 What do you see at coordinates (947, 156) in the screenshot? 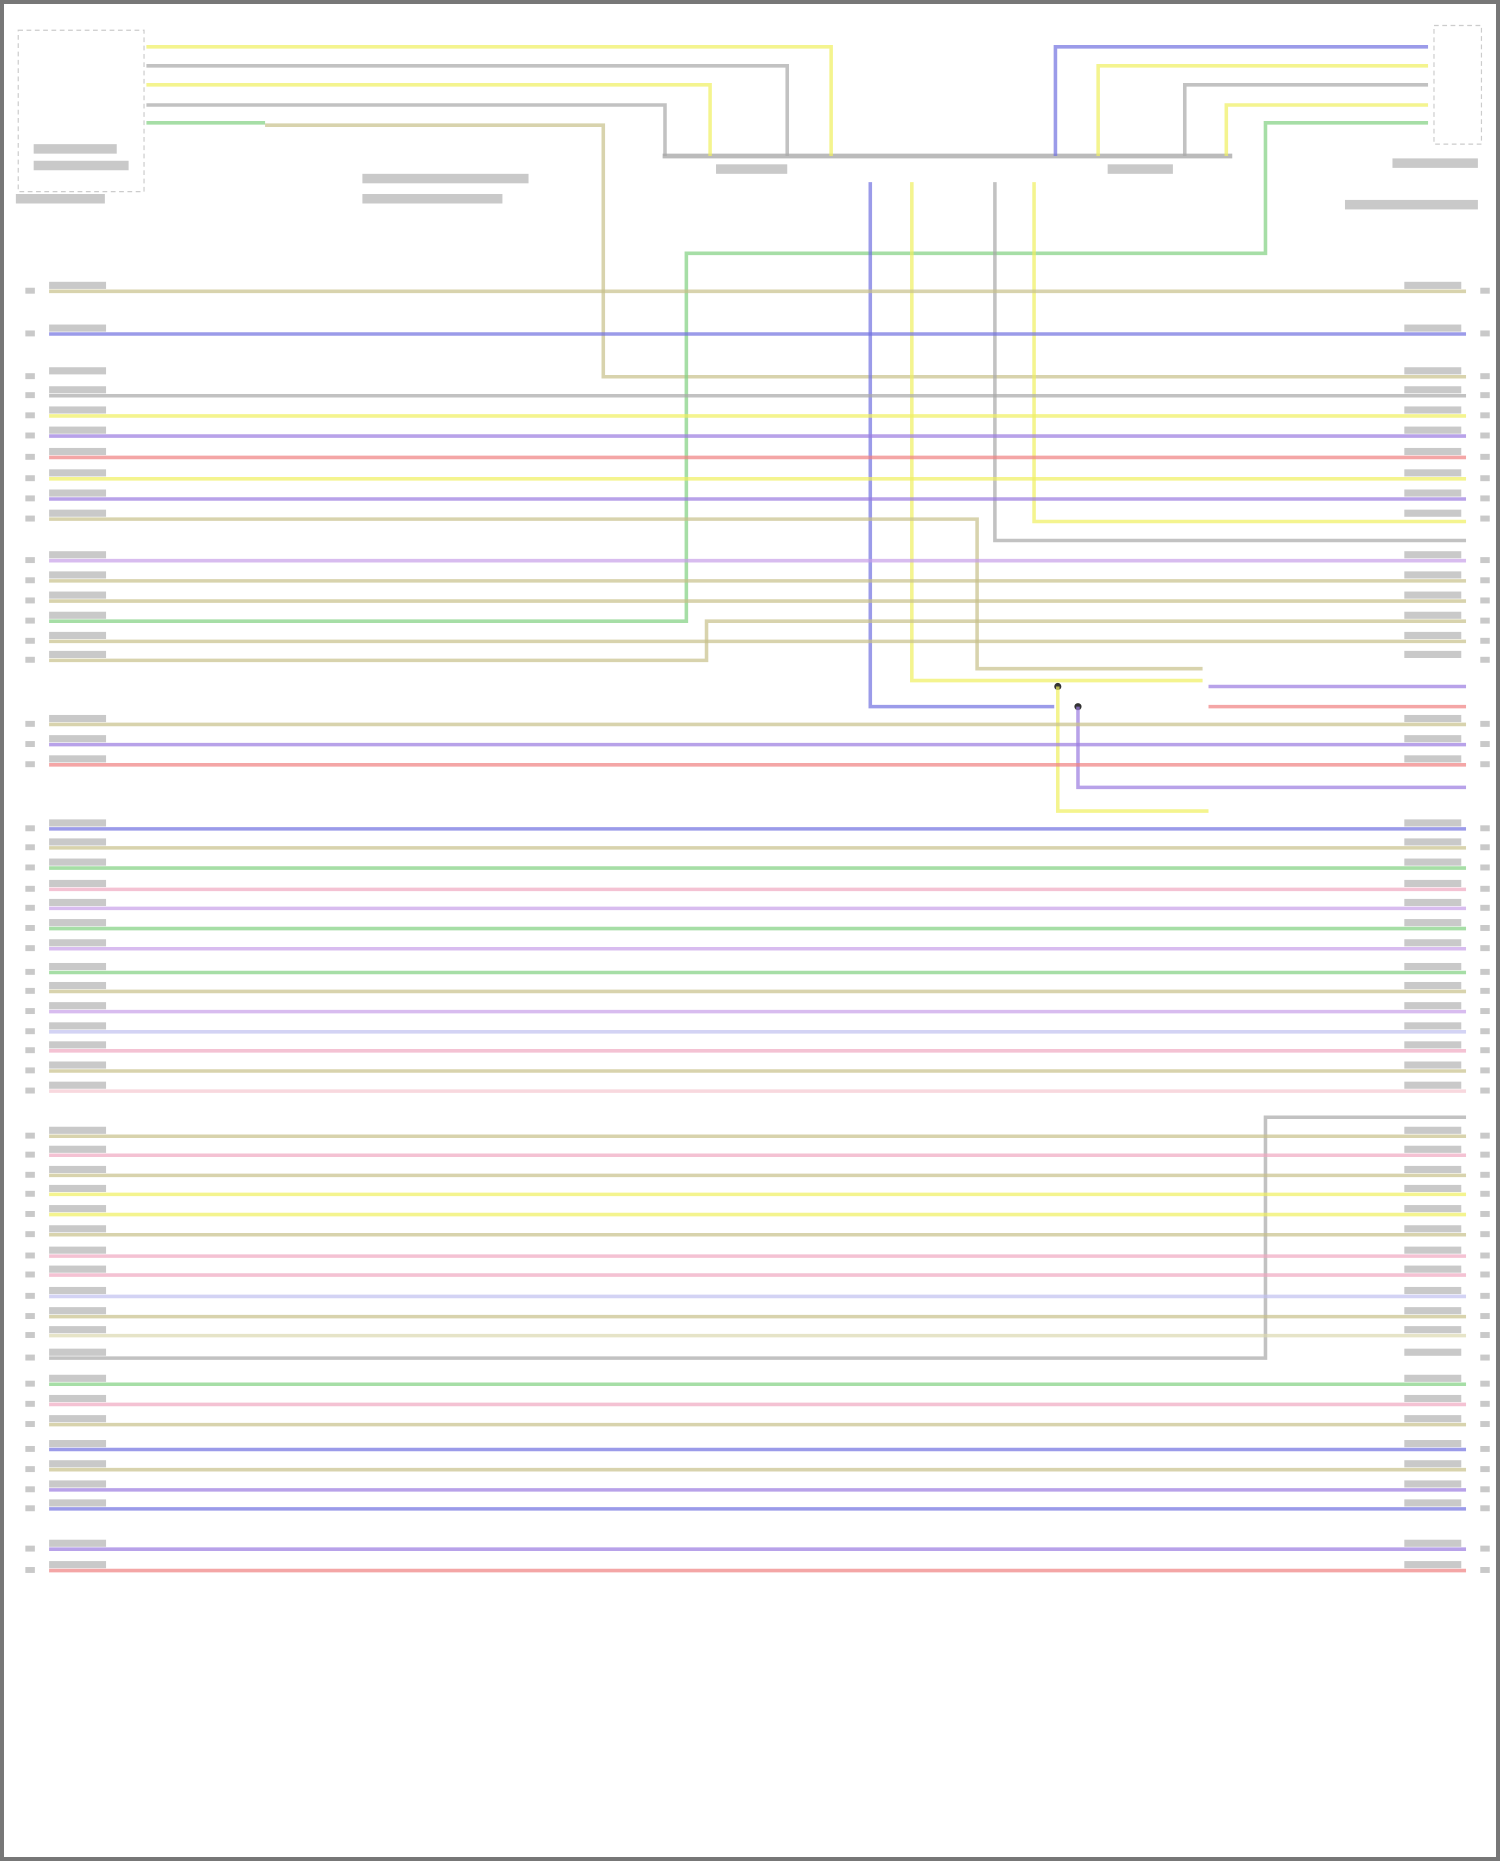
I see `bus-bar` at bounding box center [947, 156].